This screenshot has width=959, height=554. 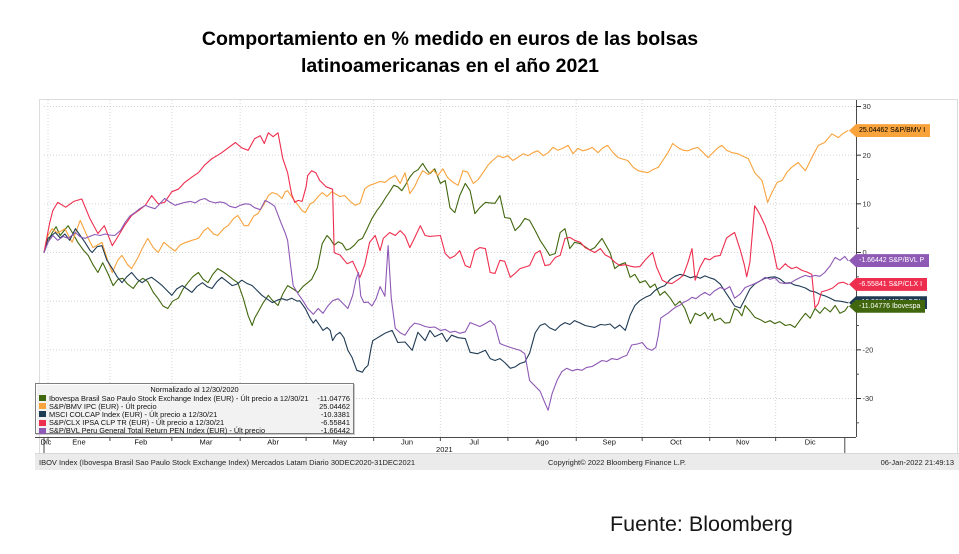 I want to click on legend-swatch-clx-ipsa, so click(x=42, y=422).